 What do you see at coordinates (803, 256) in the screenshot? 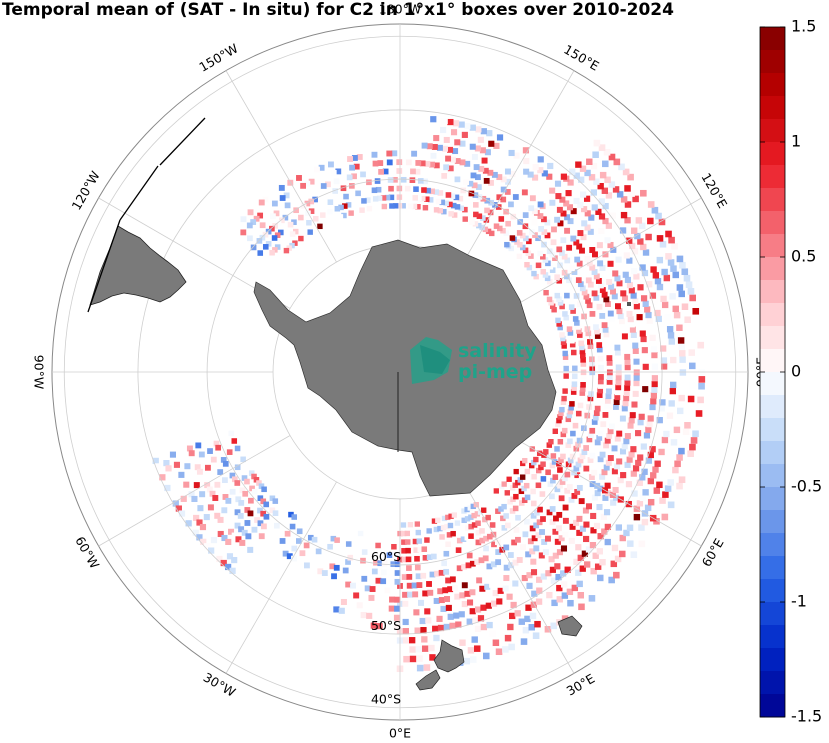
I see `colorbar-tick-label: 0.5` at bounding box center [803, 256].